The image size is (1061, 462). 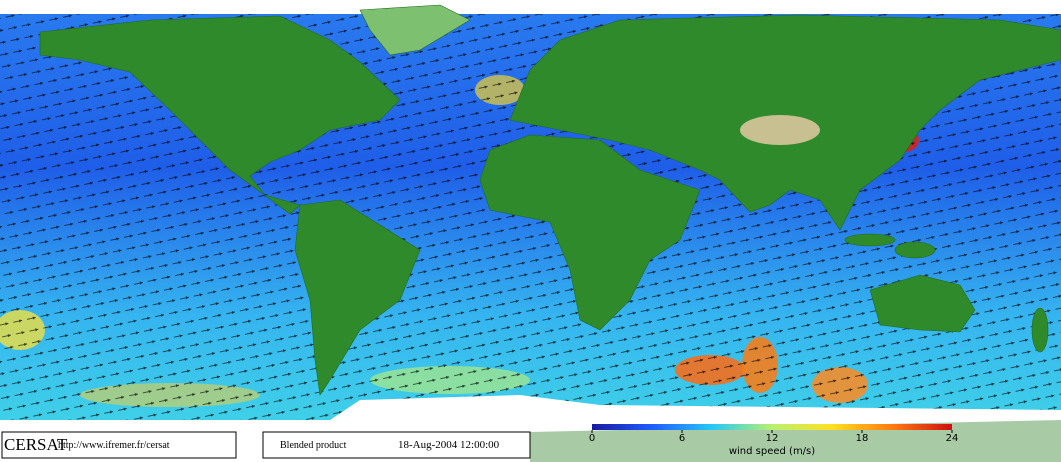 What do you see at coordinates (114, 445) in the screenshot?
I see `url: http://www.ifremer.fr/cersat` at bounding box center [114, 445].